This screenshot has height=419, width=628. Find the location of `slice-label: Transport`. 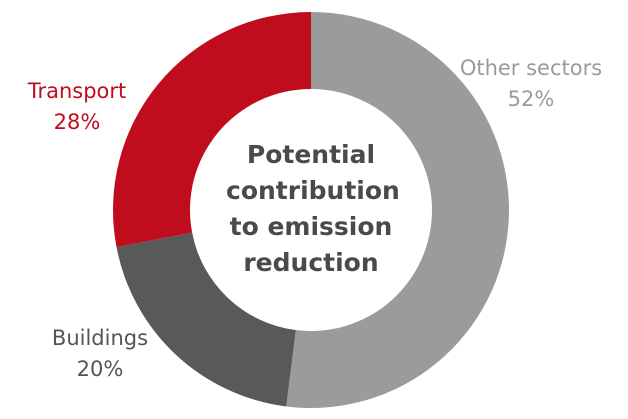

slice-label: Transport is located at coordinates (77, 91).